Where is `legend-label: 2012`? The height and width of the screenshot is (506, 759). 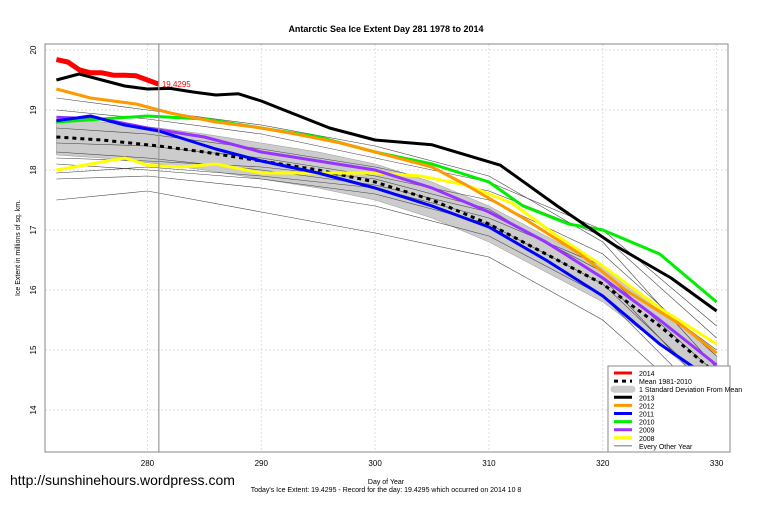
legend-label: 2012 is located at coordinates (647, 406).